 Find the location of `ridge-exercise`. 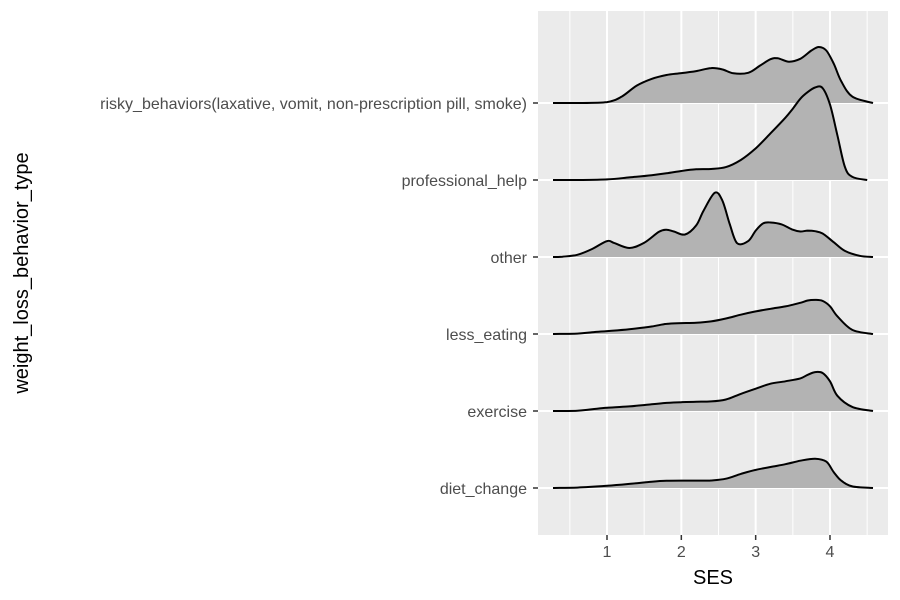

ridge-exercise is located at coordinates (713, 391).